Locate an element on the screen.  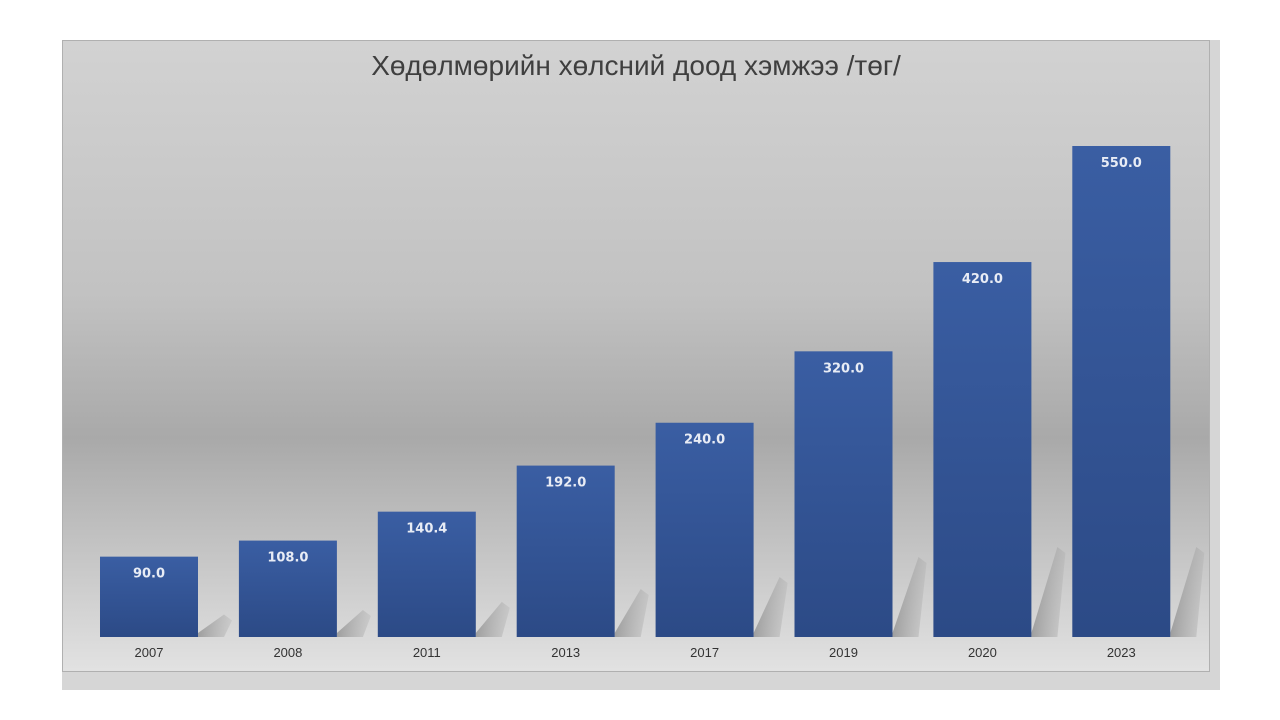
bar-2007 is located at coordinates (149, 596).